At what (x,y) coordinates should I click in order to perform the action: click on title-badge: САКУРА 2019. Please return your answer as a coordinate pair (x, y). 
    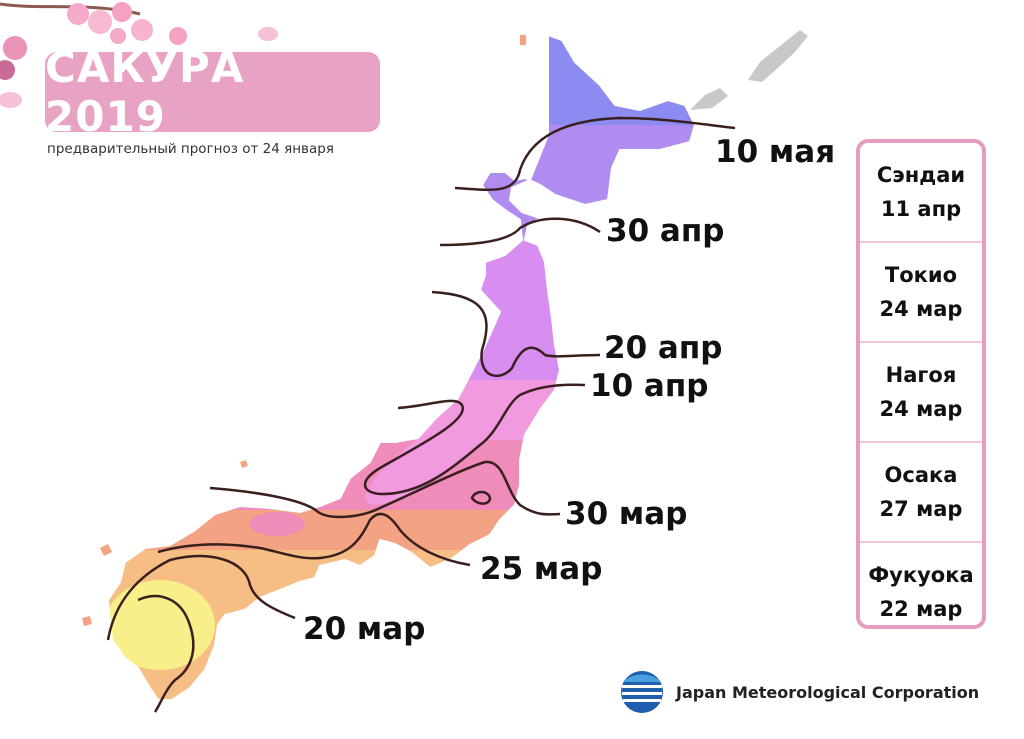
    Looking at the image, I should click on (212, 92).